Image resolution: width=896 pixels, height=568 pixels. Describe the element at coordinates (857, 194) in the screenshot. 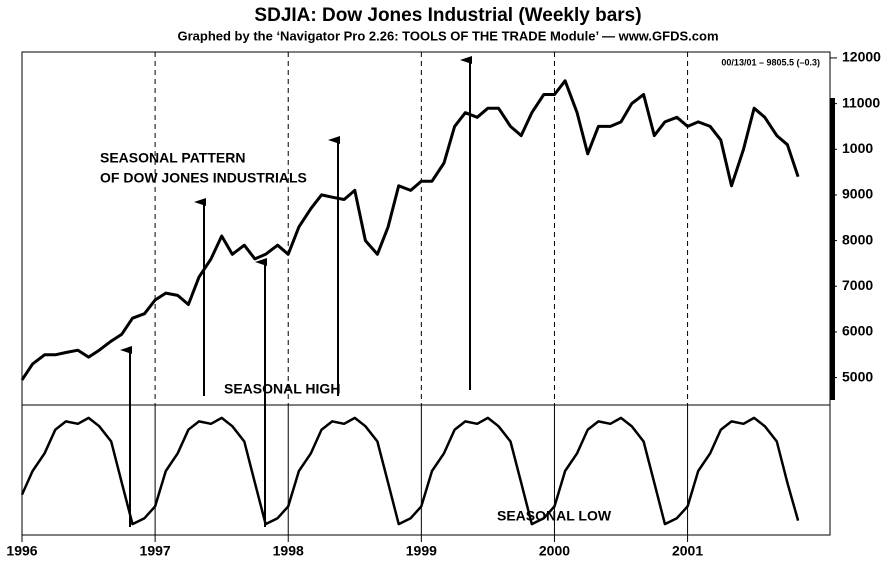

I see `y-tick-label: 9000` at that location.